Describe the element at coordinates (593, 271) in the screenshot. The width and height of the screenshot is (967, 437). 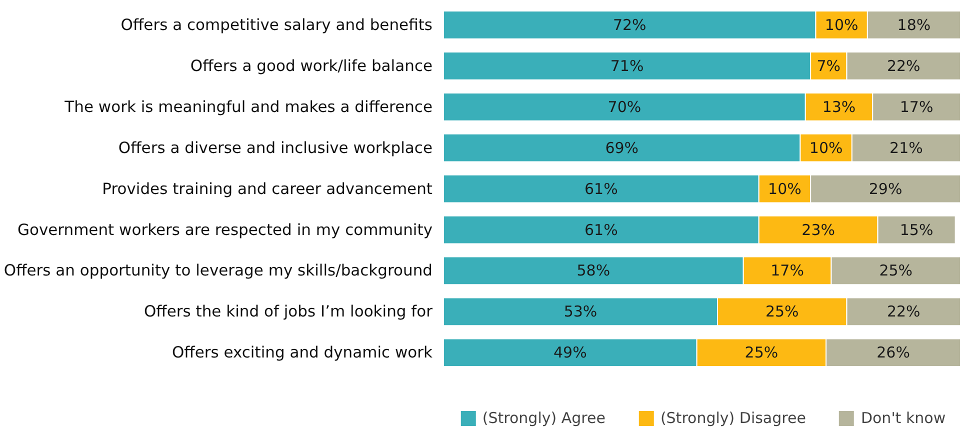
I see `data-label: 58%` at that location.